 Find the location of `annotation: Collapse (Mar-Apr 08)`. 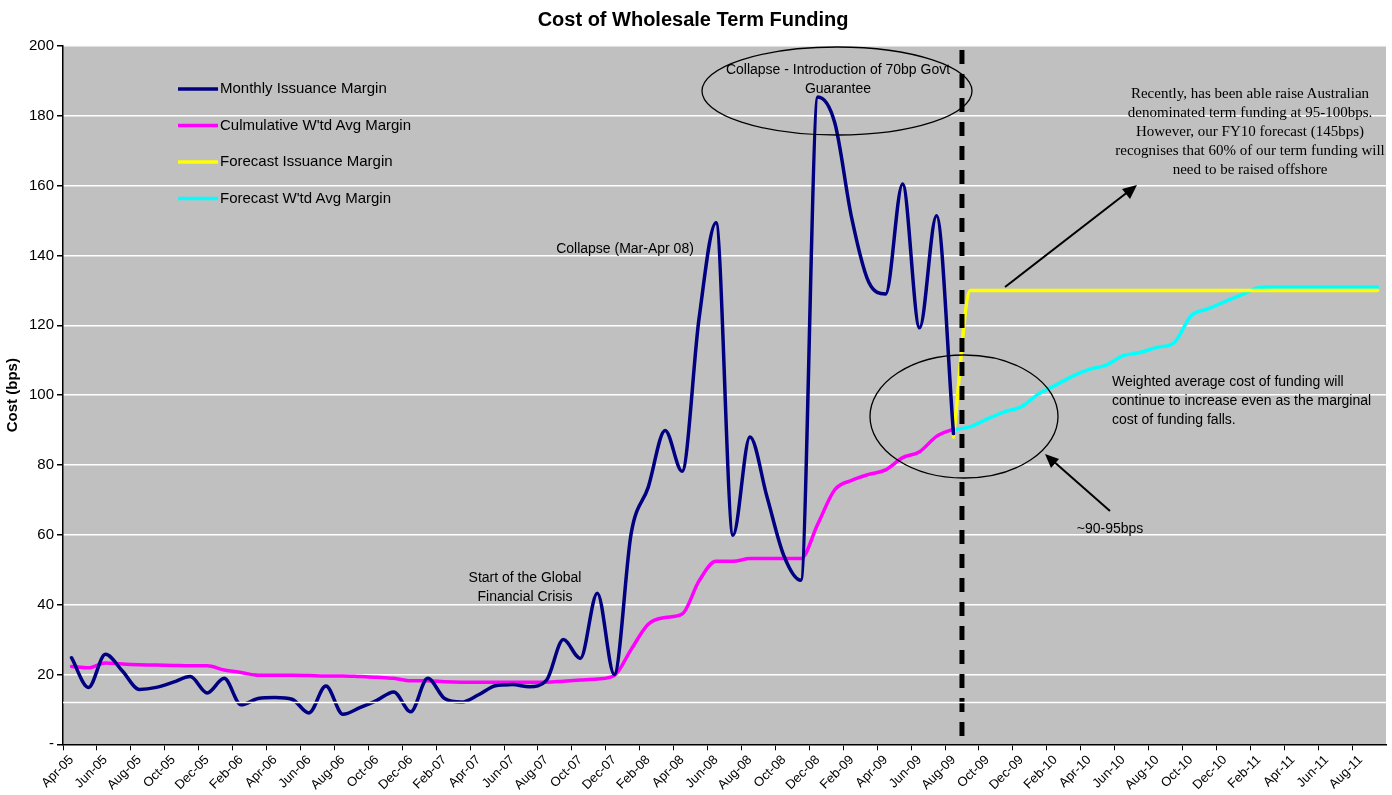

annotation: Collapse (Mar-Apr 08) is located at coordinates (625, 248).